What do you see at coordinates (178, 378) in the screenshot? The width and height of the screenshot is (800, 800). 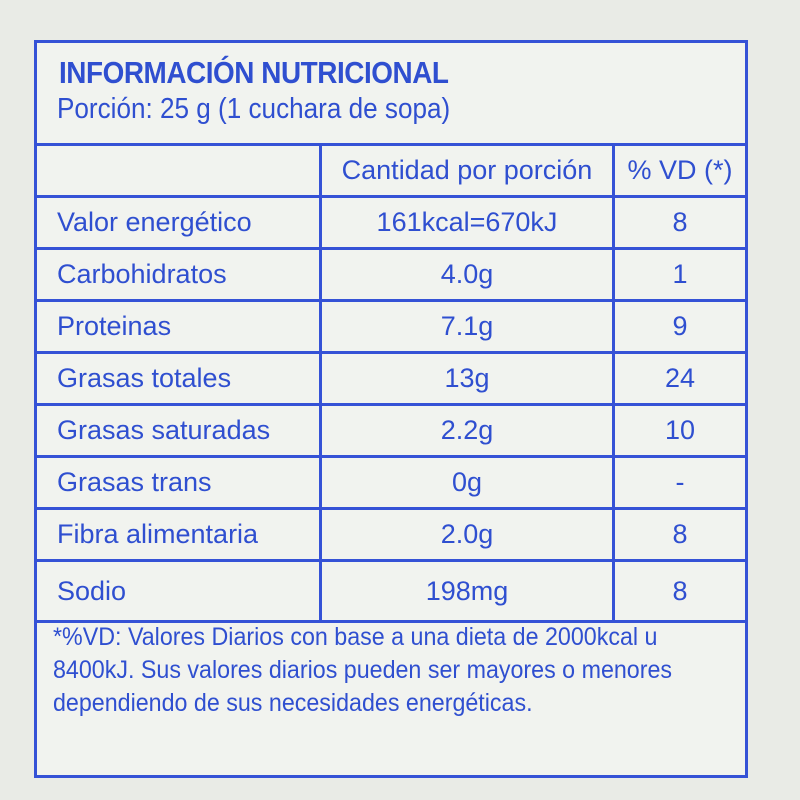 I see `nutrient-name: Grasas totales` at bounding box center [178, 378].